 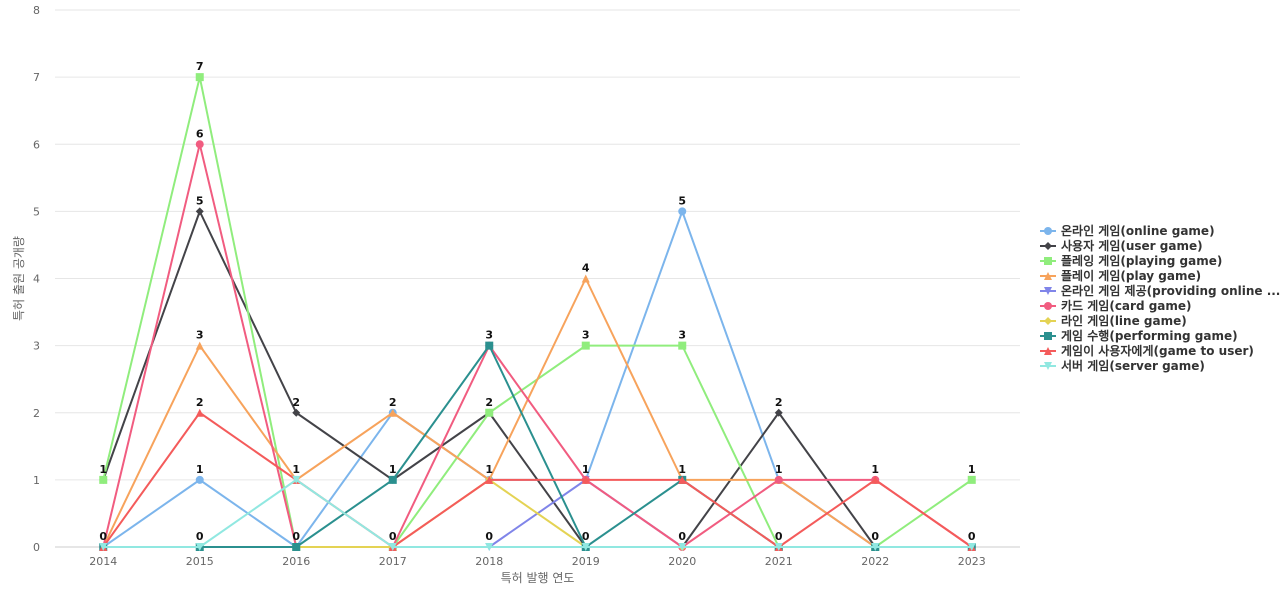 What do you see at coordinates (1149, 335) in the screenshot?
I see `legend-label: 게임 수행(performing game)` at bounding box center [1149, 335].